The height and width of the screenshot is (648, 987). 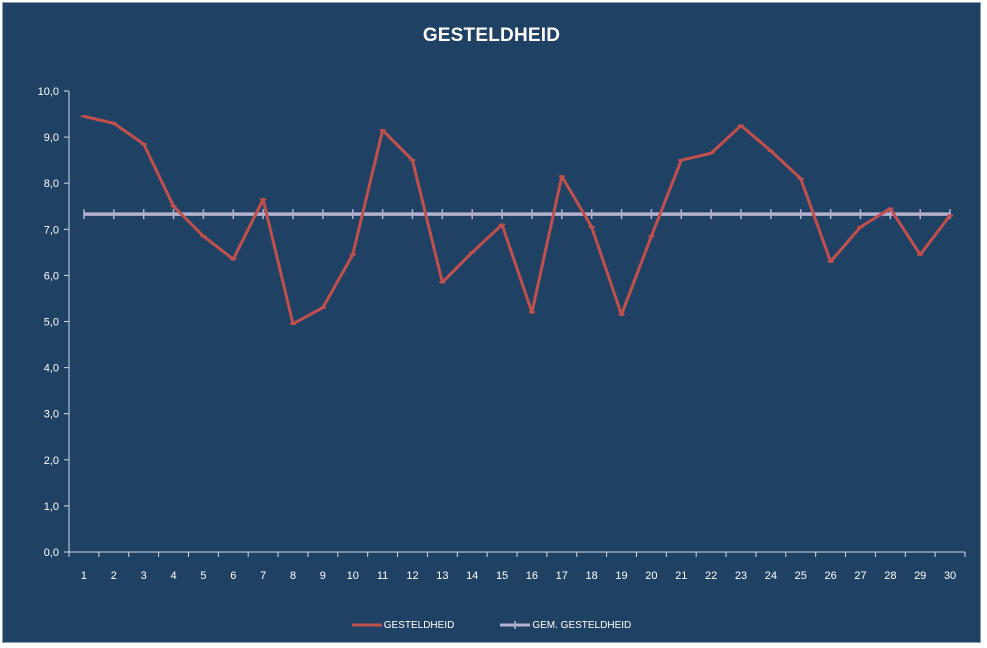 What do you see at coordinates (144, 576) in the screenshot?
I see `x-tick-label: 3` at bounding box center [144, 576].